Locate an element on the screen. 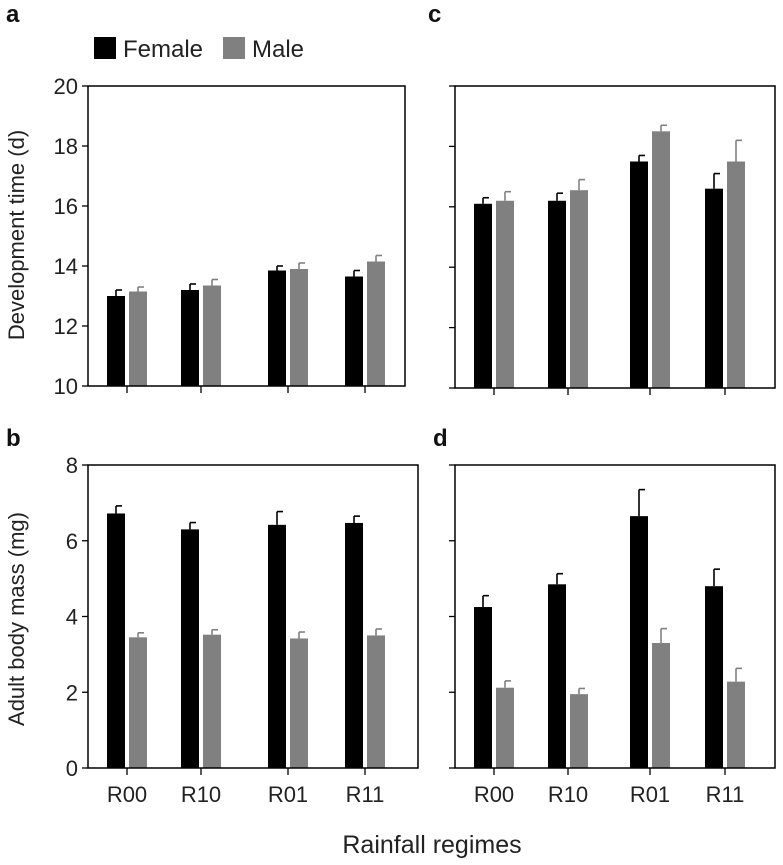 This screenshot has width=783, height=865. bar-d-female-r10 is located at coordinates (557, 676).